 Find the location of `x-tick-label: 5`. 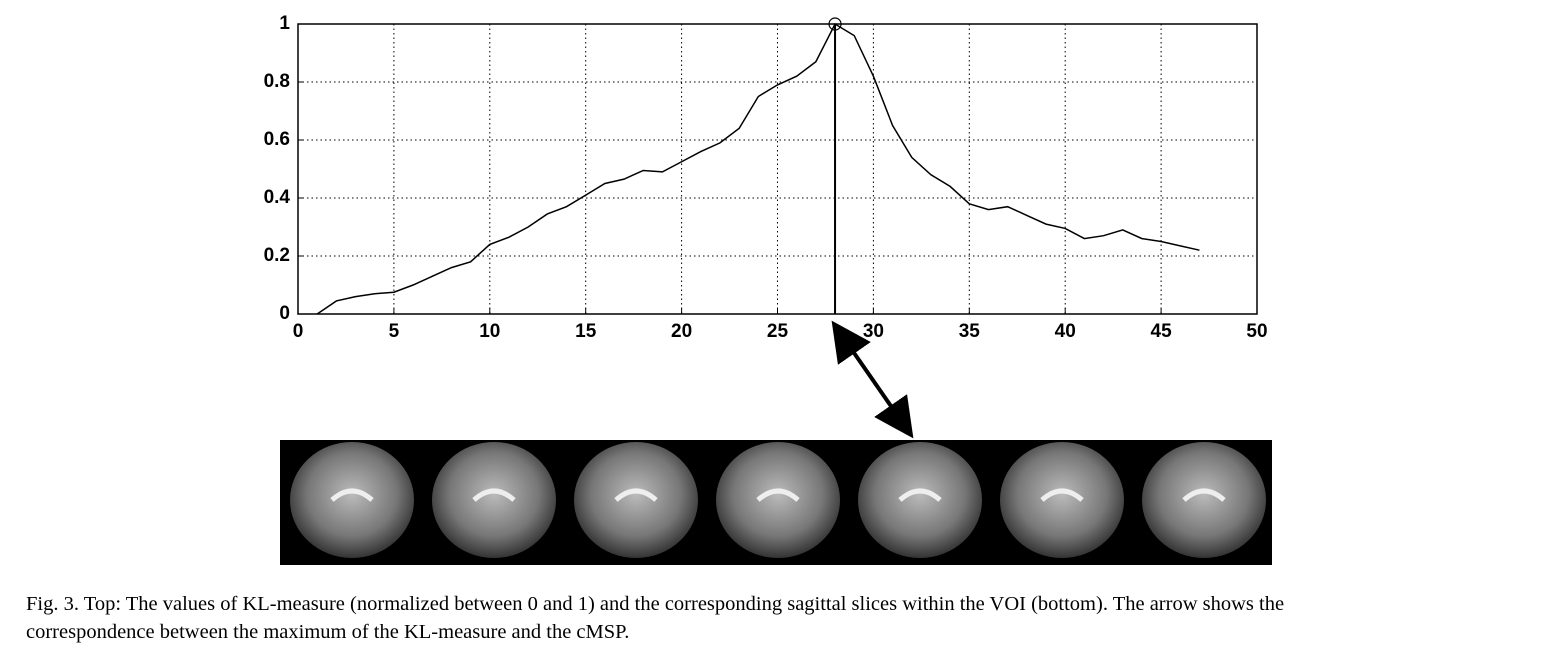

x-tick-label: 5 is located at coordinates (394, 331).